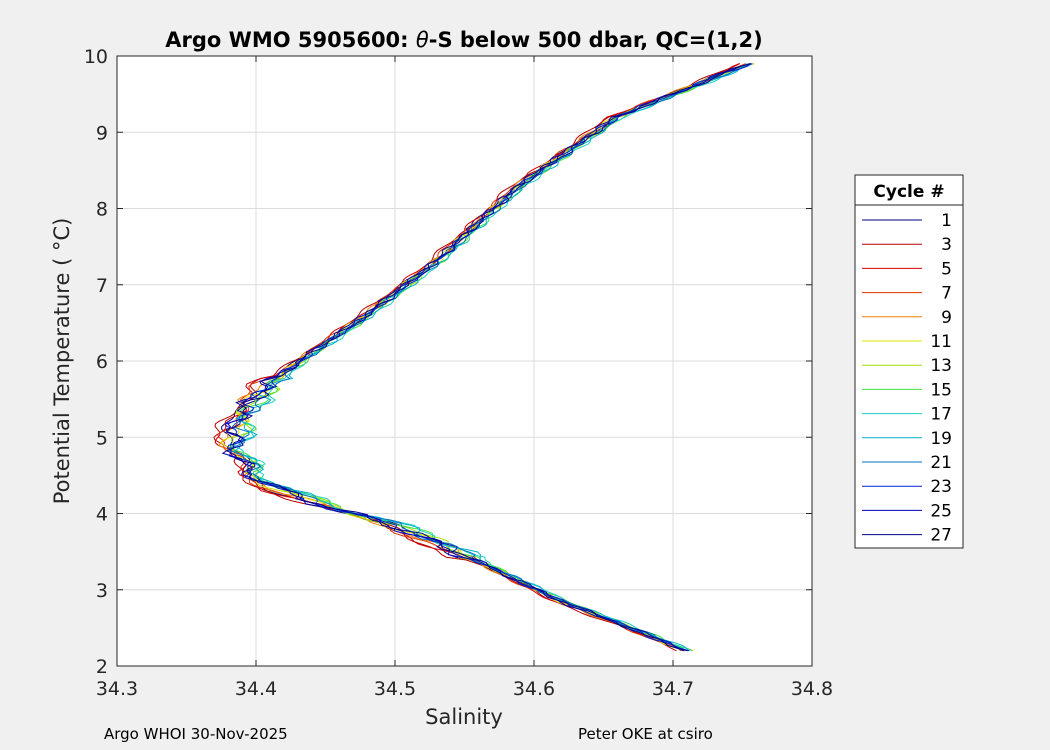  What do you see at coordinates (946, 245) in the screenshot?
I see `legend-label-cycle-3: 3` at bounding box center [946, 245].